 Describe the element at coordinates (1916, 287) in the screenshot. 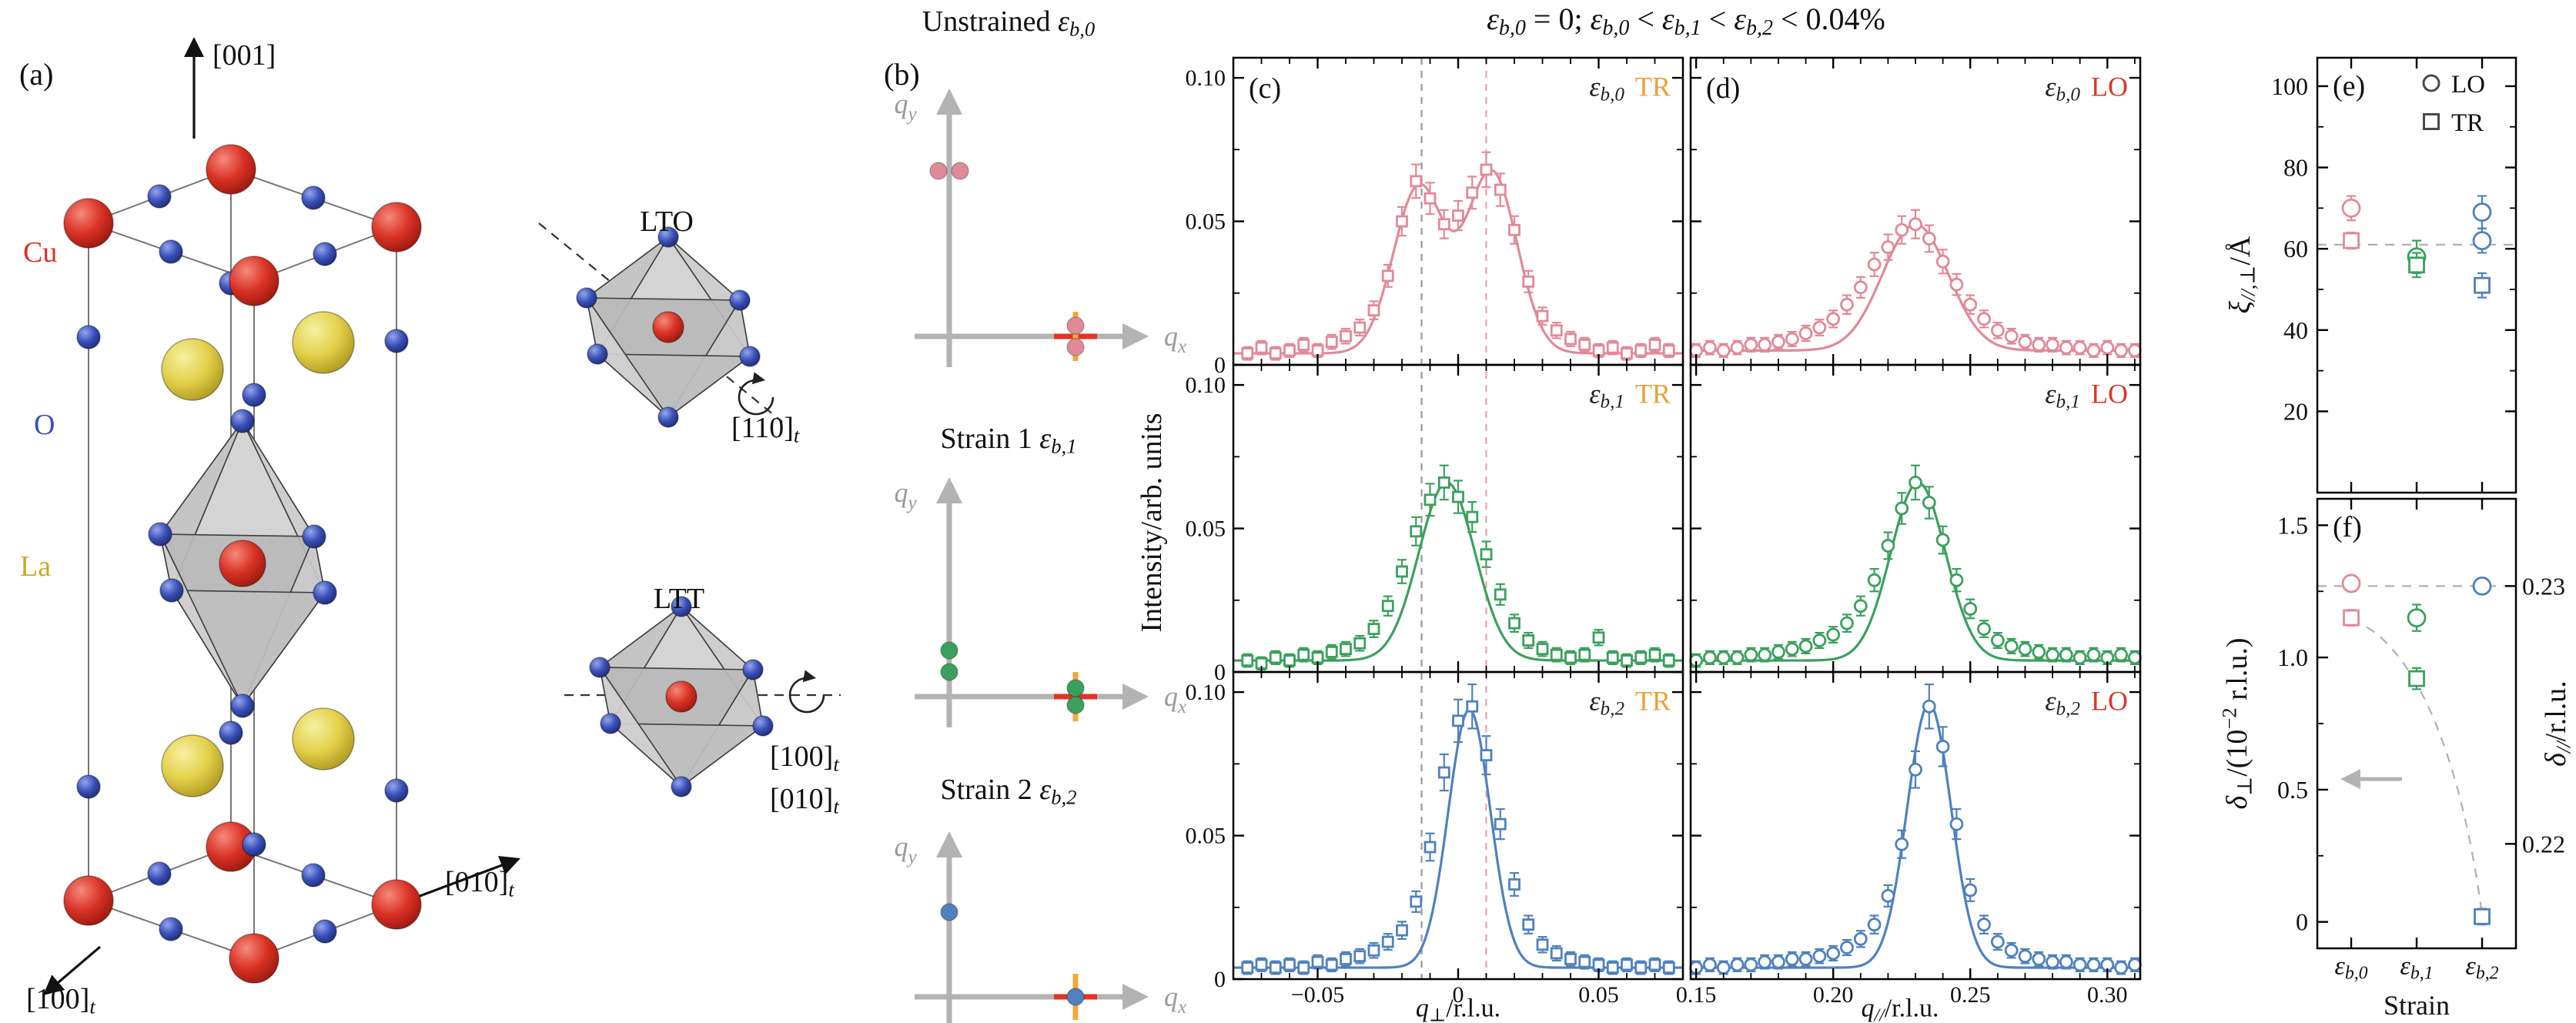

I see `fit-curve-d0` at that location.